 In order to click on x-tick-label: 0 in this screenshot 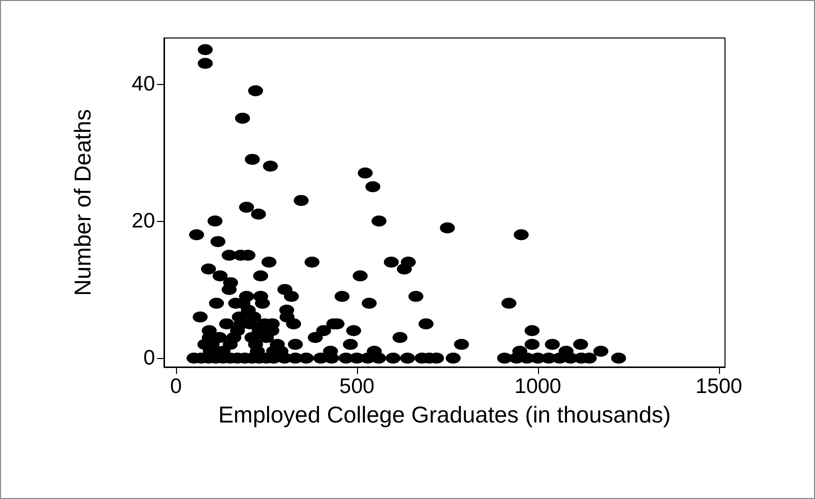, I will do `click(176, 386)`.